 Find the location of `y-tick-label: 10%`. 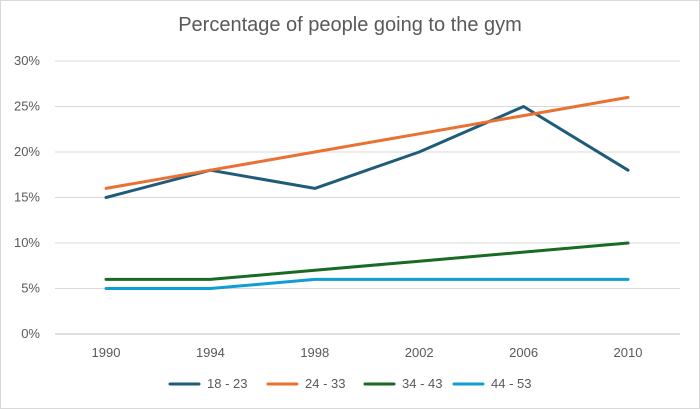

y-tick-label: 10% is located at coordinates (27, 242).